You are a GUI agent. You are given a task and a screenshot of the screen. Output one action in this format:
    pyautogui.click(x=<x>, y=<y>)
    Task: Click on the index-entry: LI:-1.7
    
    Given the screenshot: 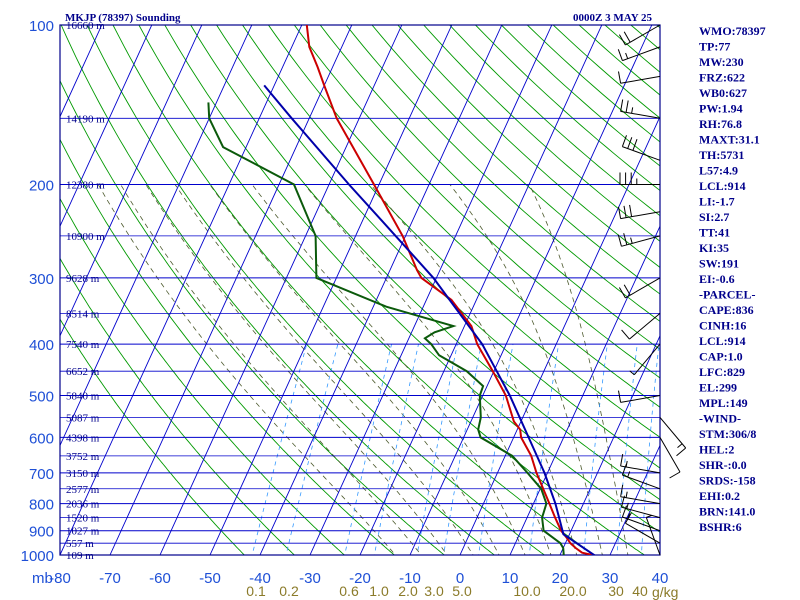 What is the action you would take?
    pyautogui.click(x=717, y=202)
    